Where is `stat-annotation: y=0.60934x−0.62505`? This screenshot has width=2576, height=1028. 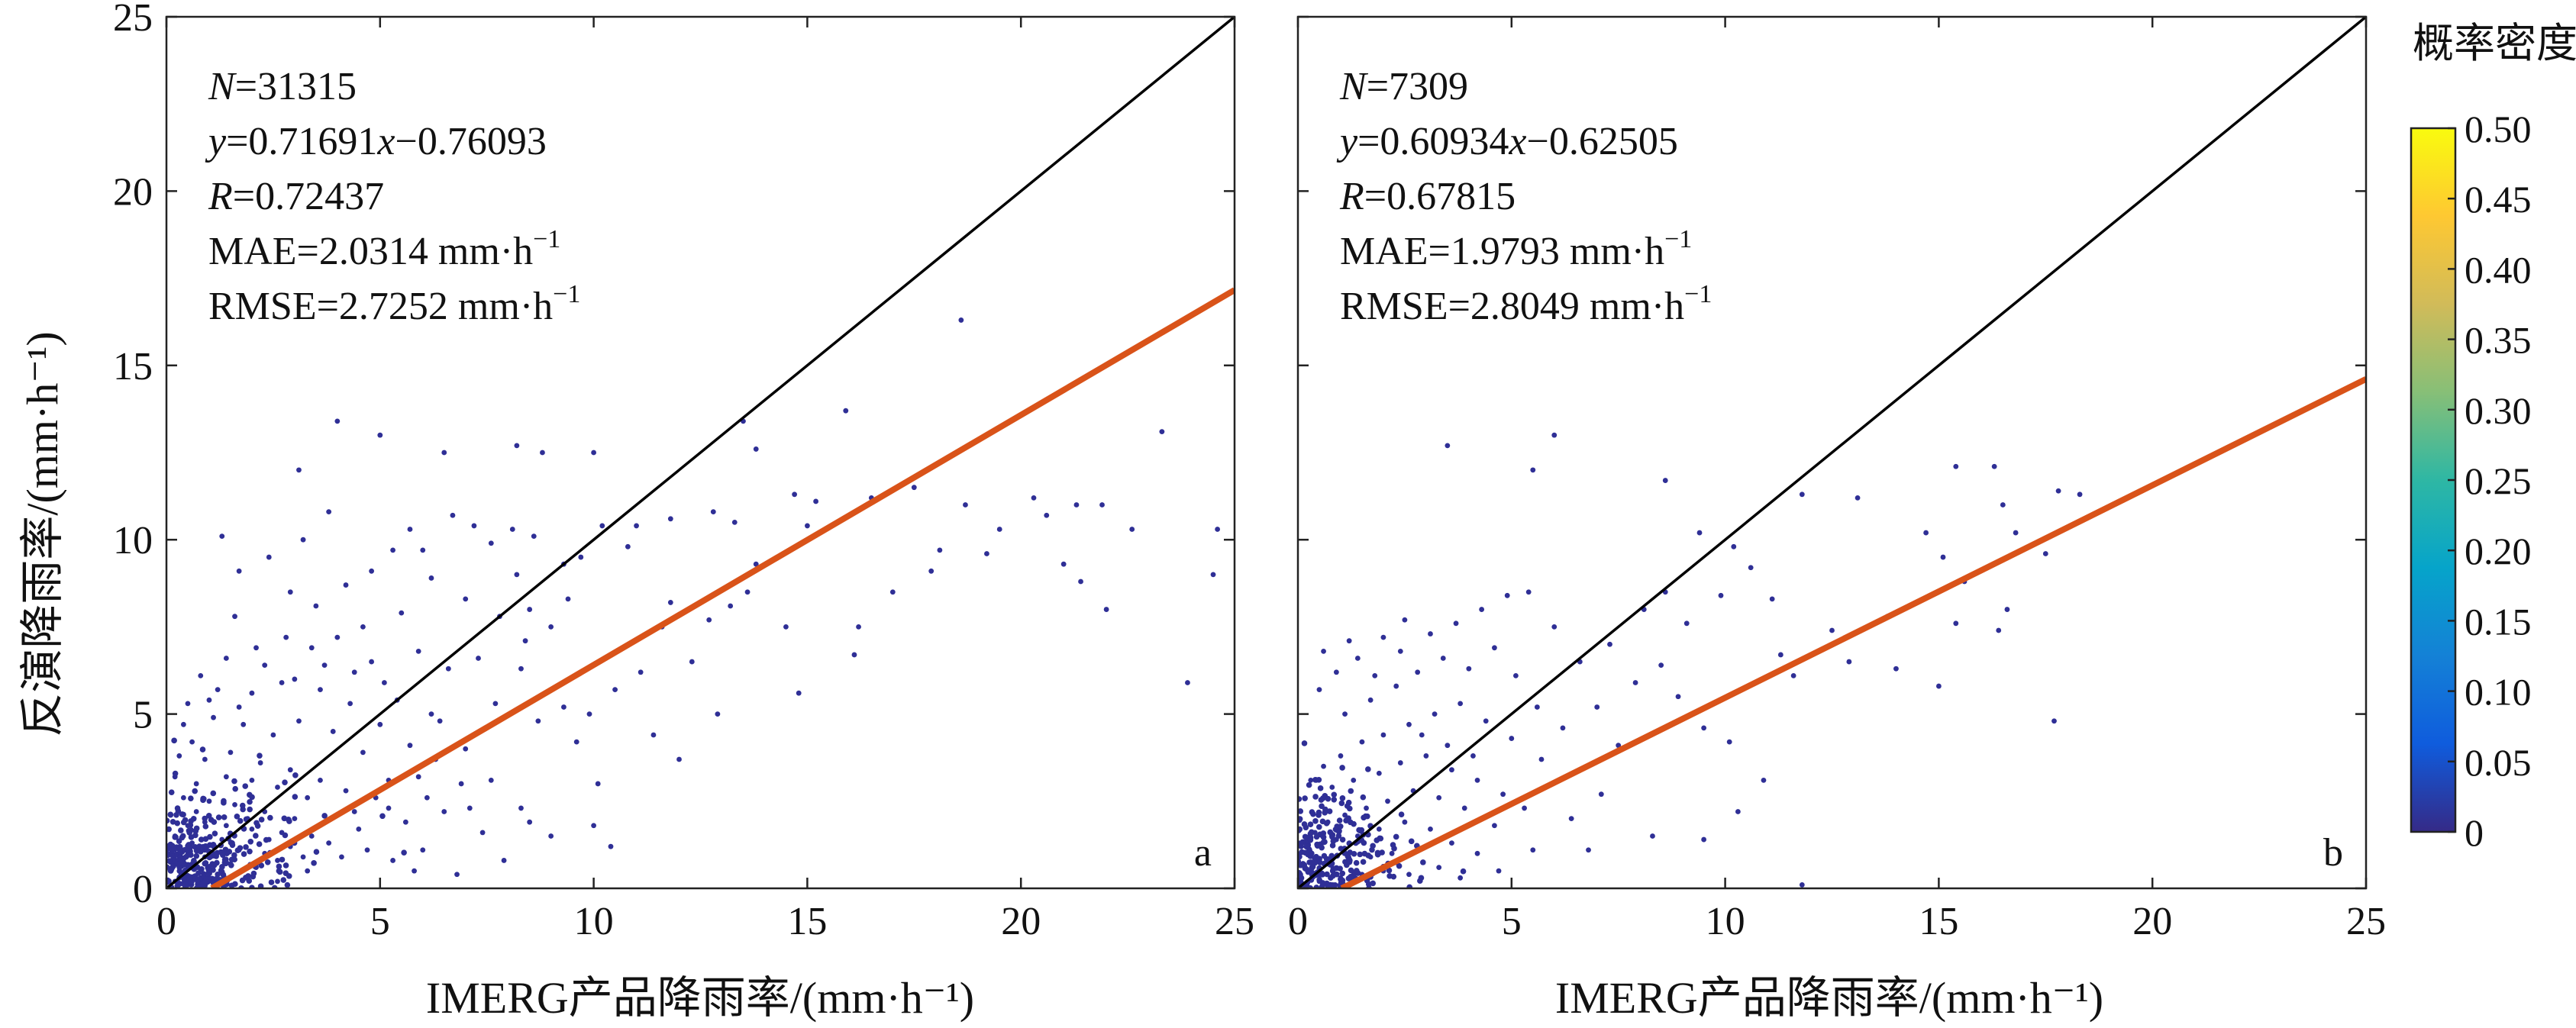 stat-annotation: y=0.60934x−0.62505 is located at coordinates (1507, 141).